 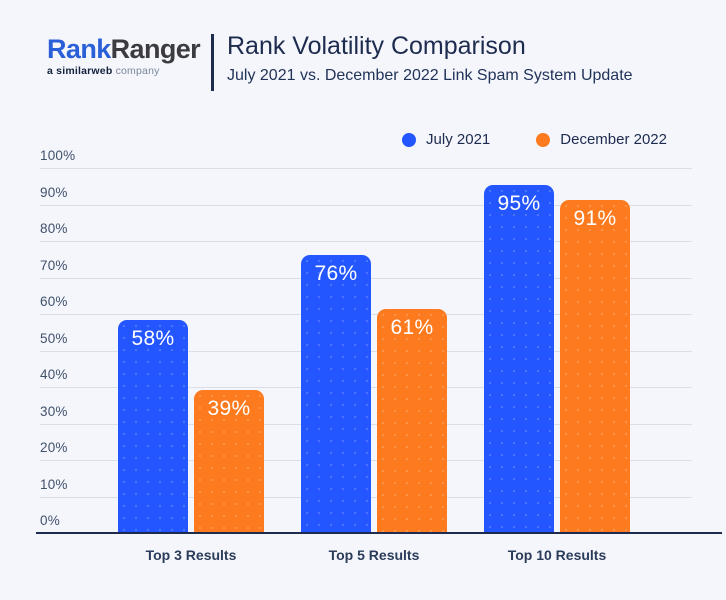 I want to click on y-tick-label-100: 100%, so click(x=58, y=155).